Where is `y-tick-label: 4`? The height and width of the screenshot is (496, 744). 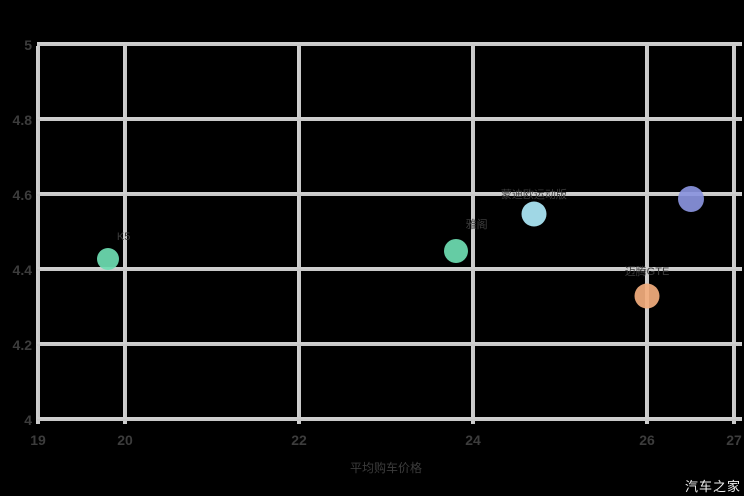
y-tick-label: 4 is located at coordinates (28, 420).